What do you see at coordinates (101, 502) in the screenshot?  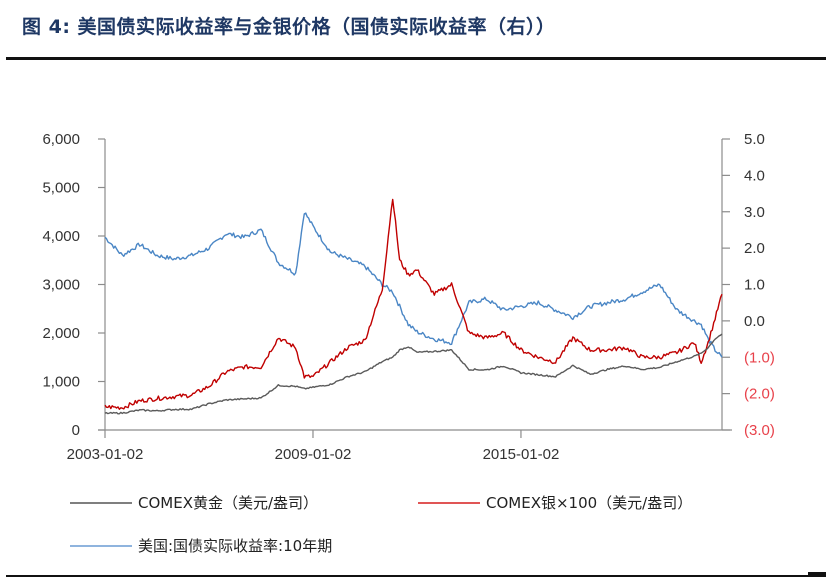 I see `gold-swatch-icon` at bounding box center [101, 502].